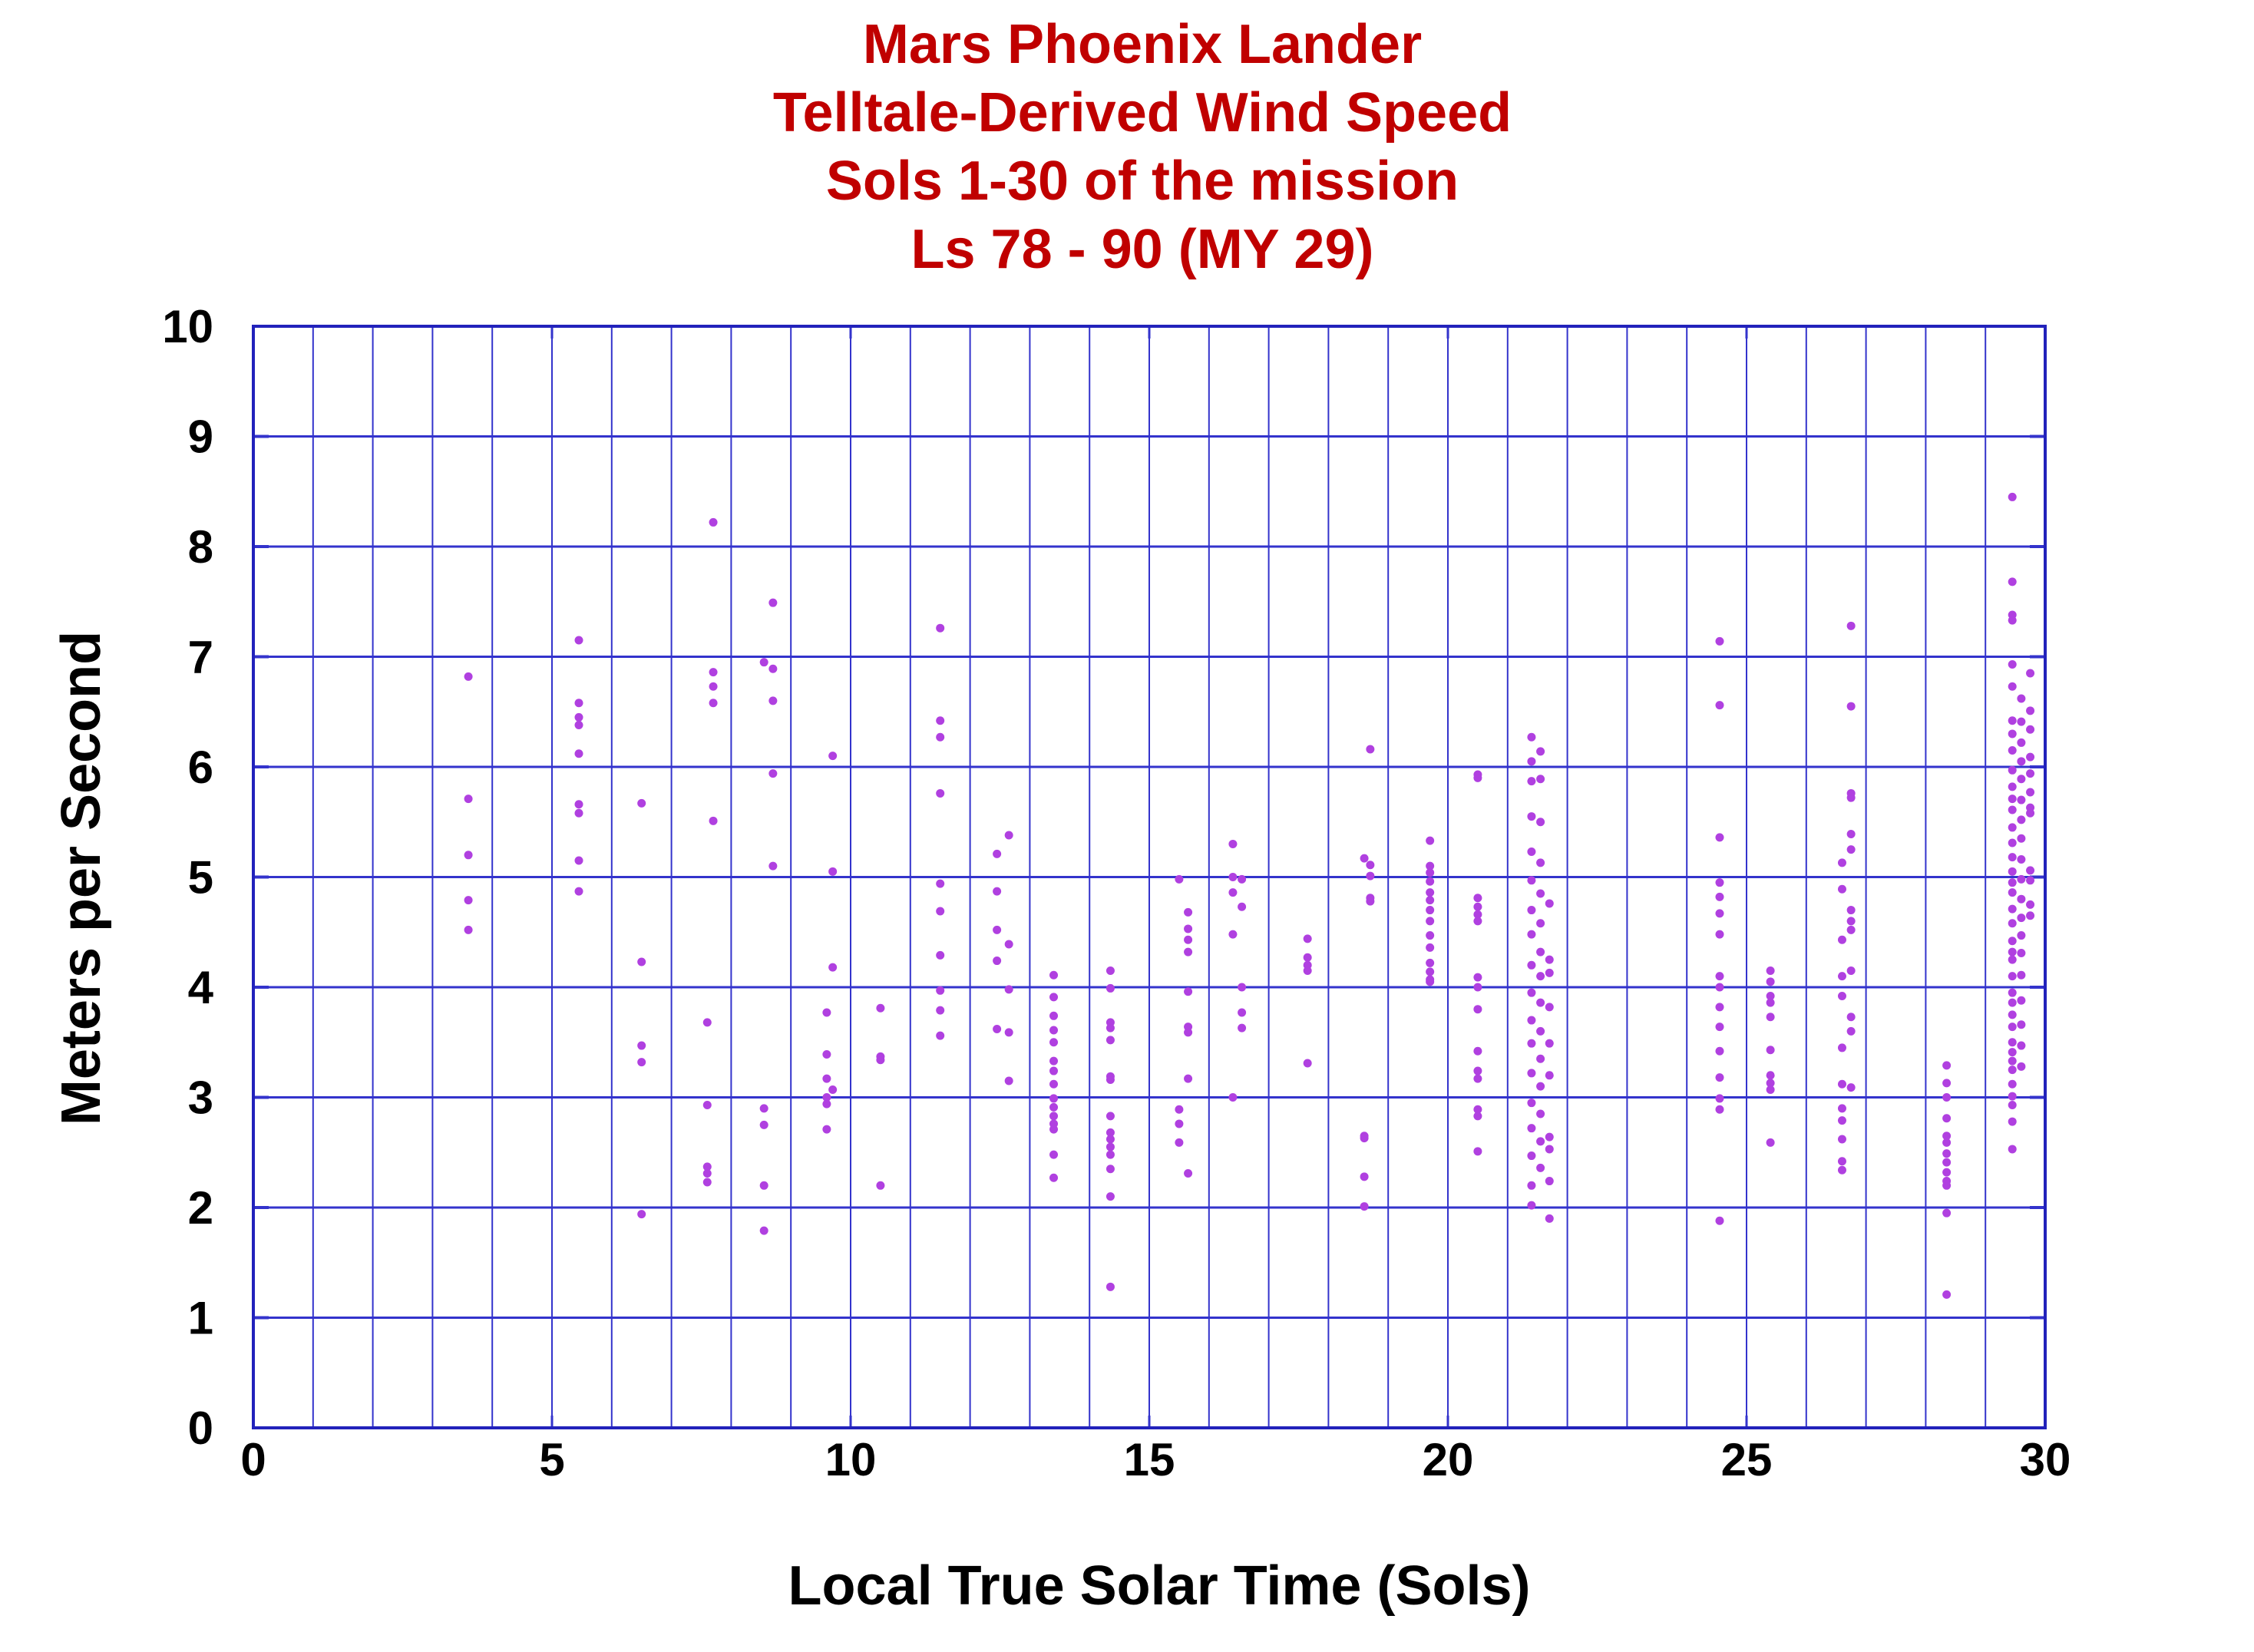  What do you see at coordinates (1142, 44) in the screenshot?
I see `title-line-1: Mars Phoenix Lander` at bounding box center [1142, 44].